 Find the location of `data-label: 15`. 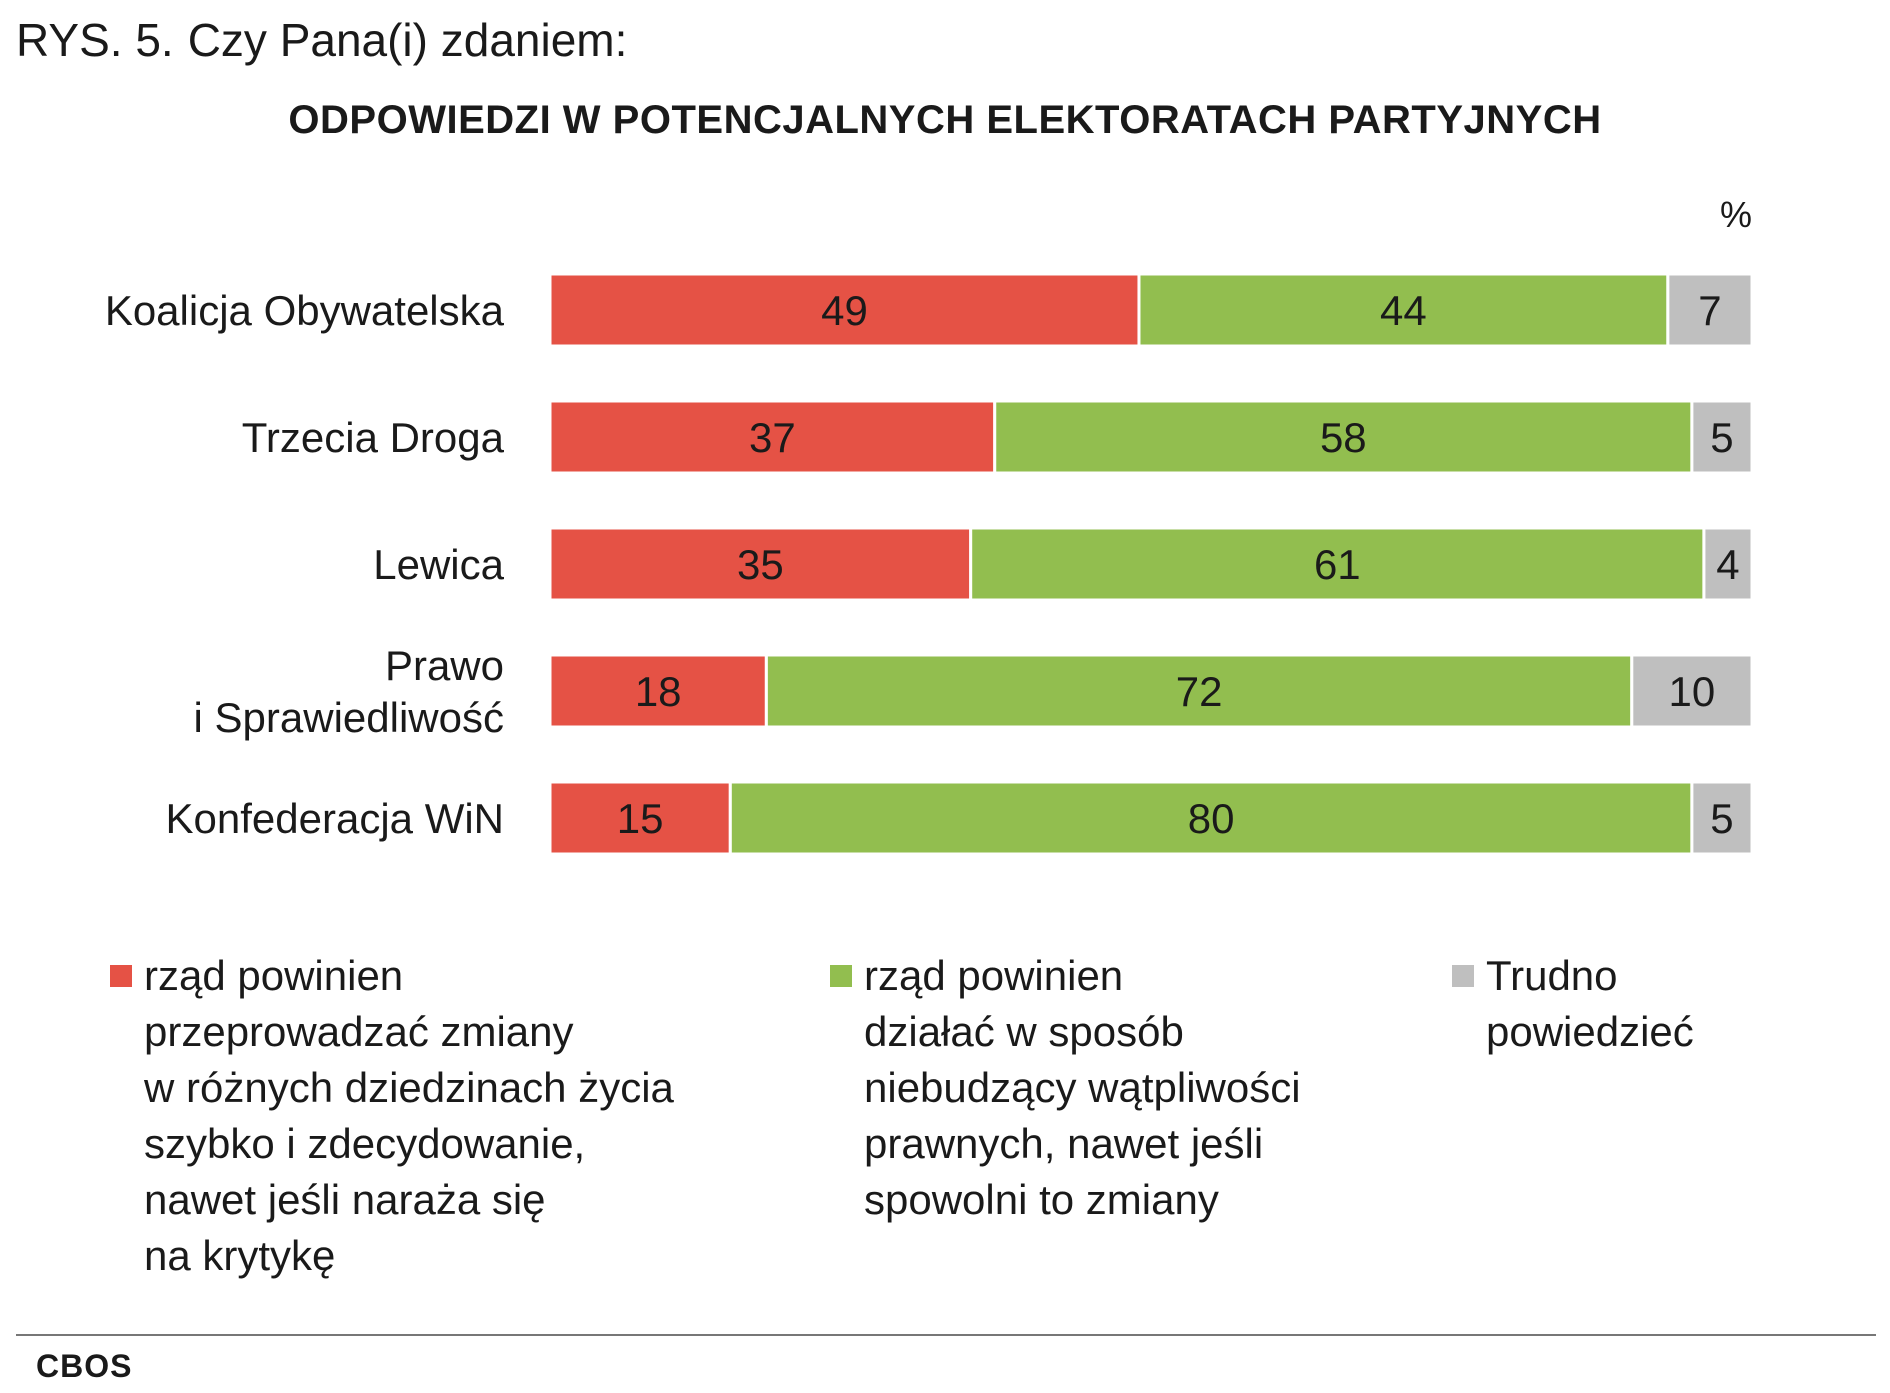

data-label: 15 is located at coordinates (640, 818).